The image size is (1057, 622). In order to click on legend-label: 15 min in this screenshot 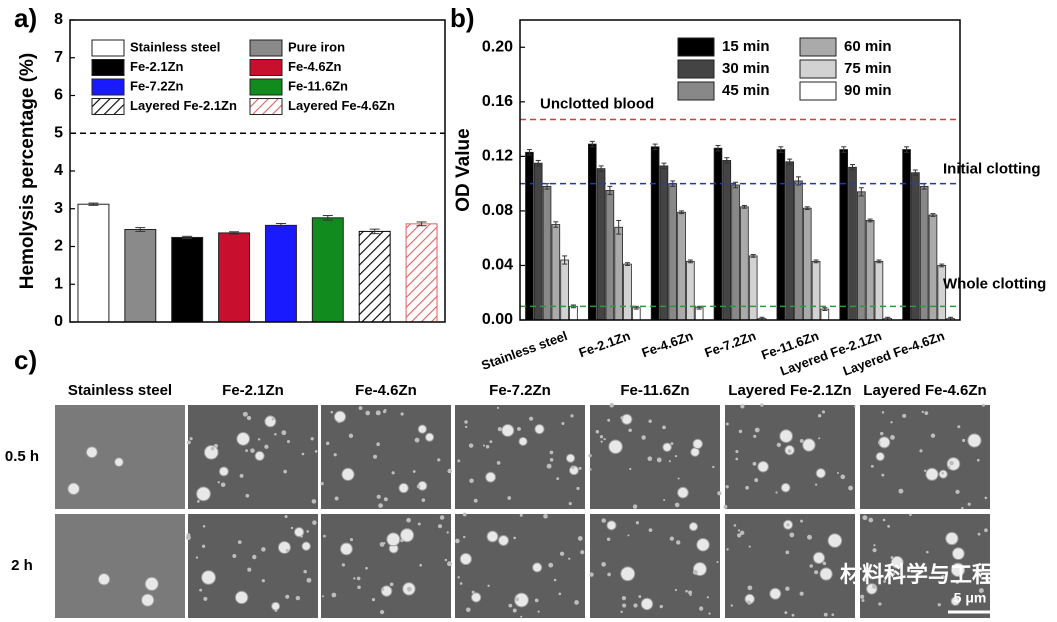, I will do `click(746, 46)`.